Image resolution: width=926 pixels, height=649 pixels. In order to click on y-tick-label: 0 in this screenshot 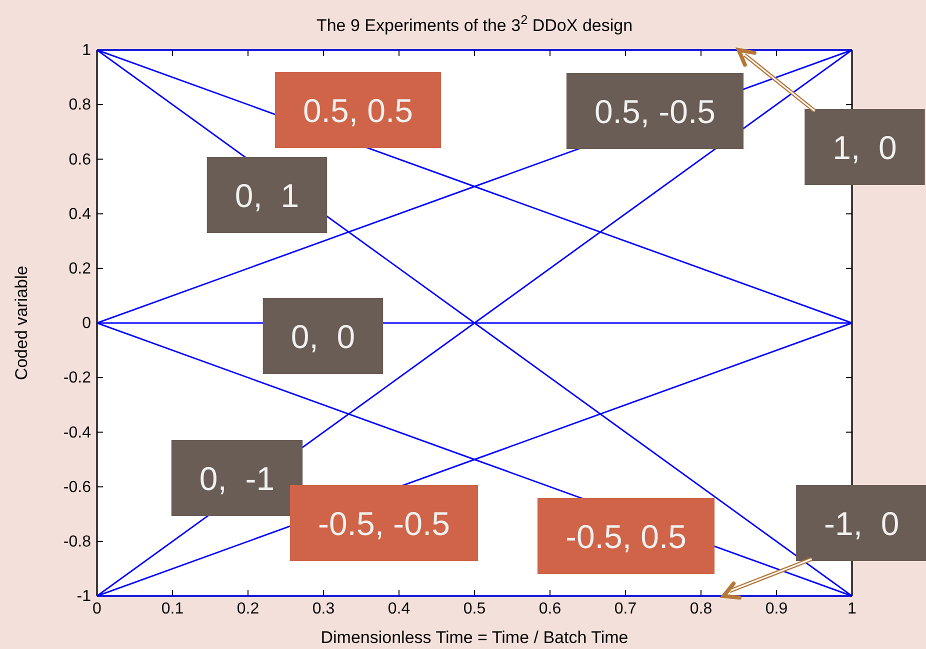, I will do `click(87, 323)`.